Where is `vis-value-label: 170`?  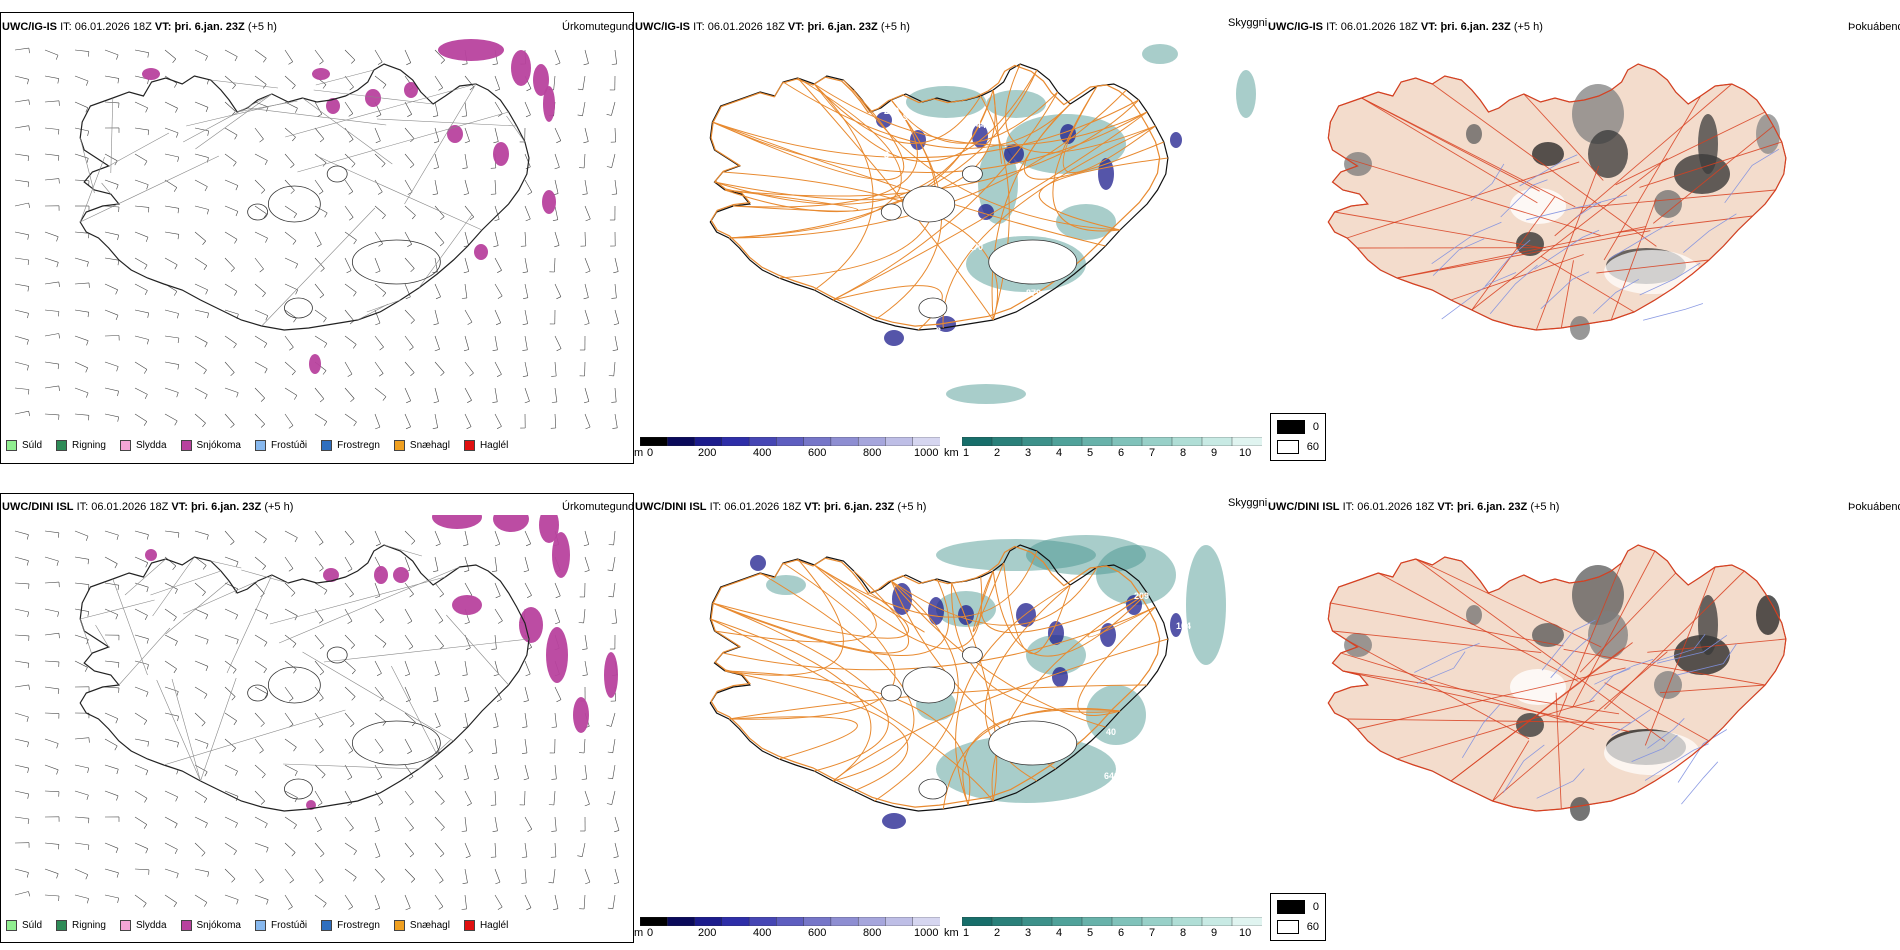
vis-value-label: 170 is located at coordinates (975, 247).